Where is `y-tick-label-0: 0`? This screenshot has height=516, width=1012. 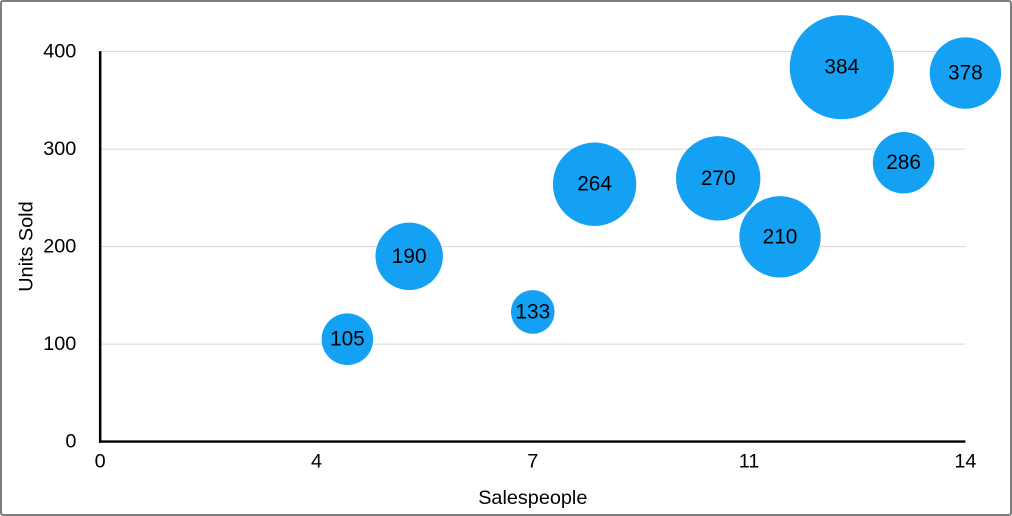
y-tick-label-0: 0 is located at coordinates (70, 442).